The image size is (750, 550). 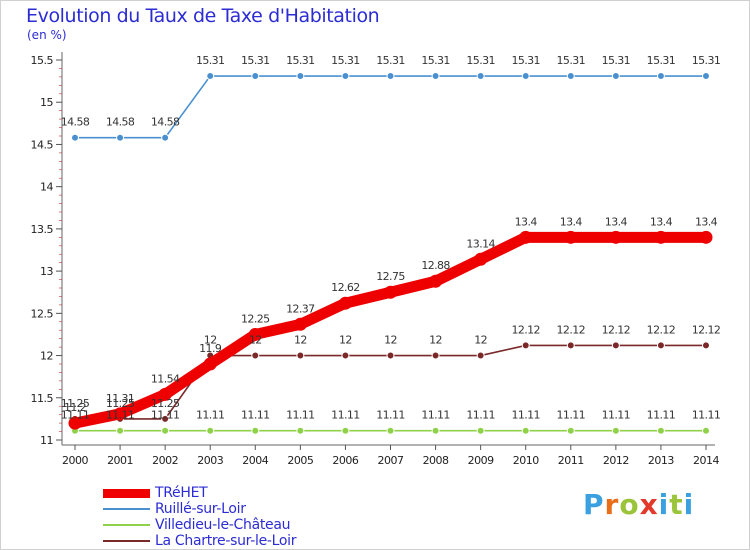 What do you see at coordinates (203, 16) in the screenshot?
I see `chart-title: Evolution du Taux de Taxe d'Habitation` at bounding box center [203, 16].